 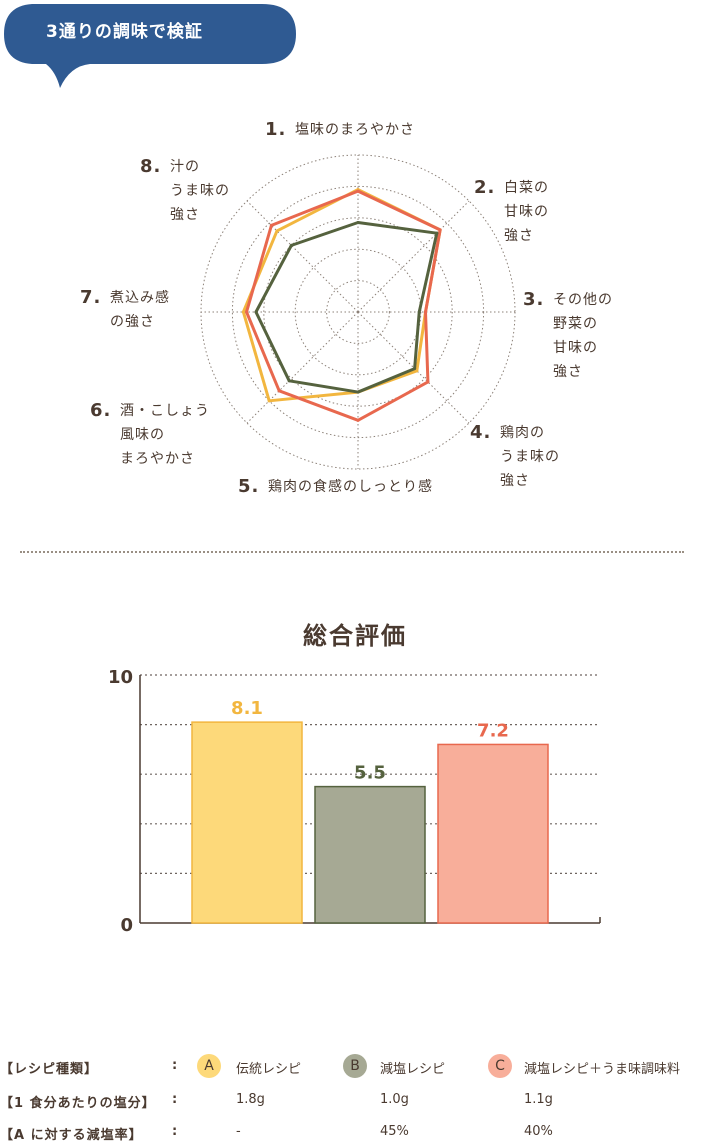 What do you see at coordinates (124, 32) in the screenshot?
I see `badge-label: 3通りの調味で検証` at bounding box center [124, 32].